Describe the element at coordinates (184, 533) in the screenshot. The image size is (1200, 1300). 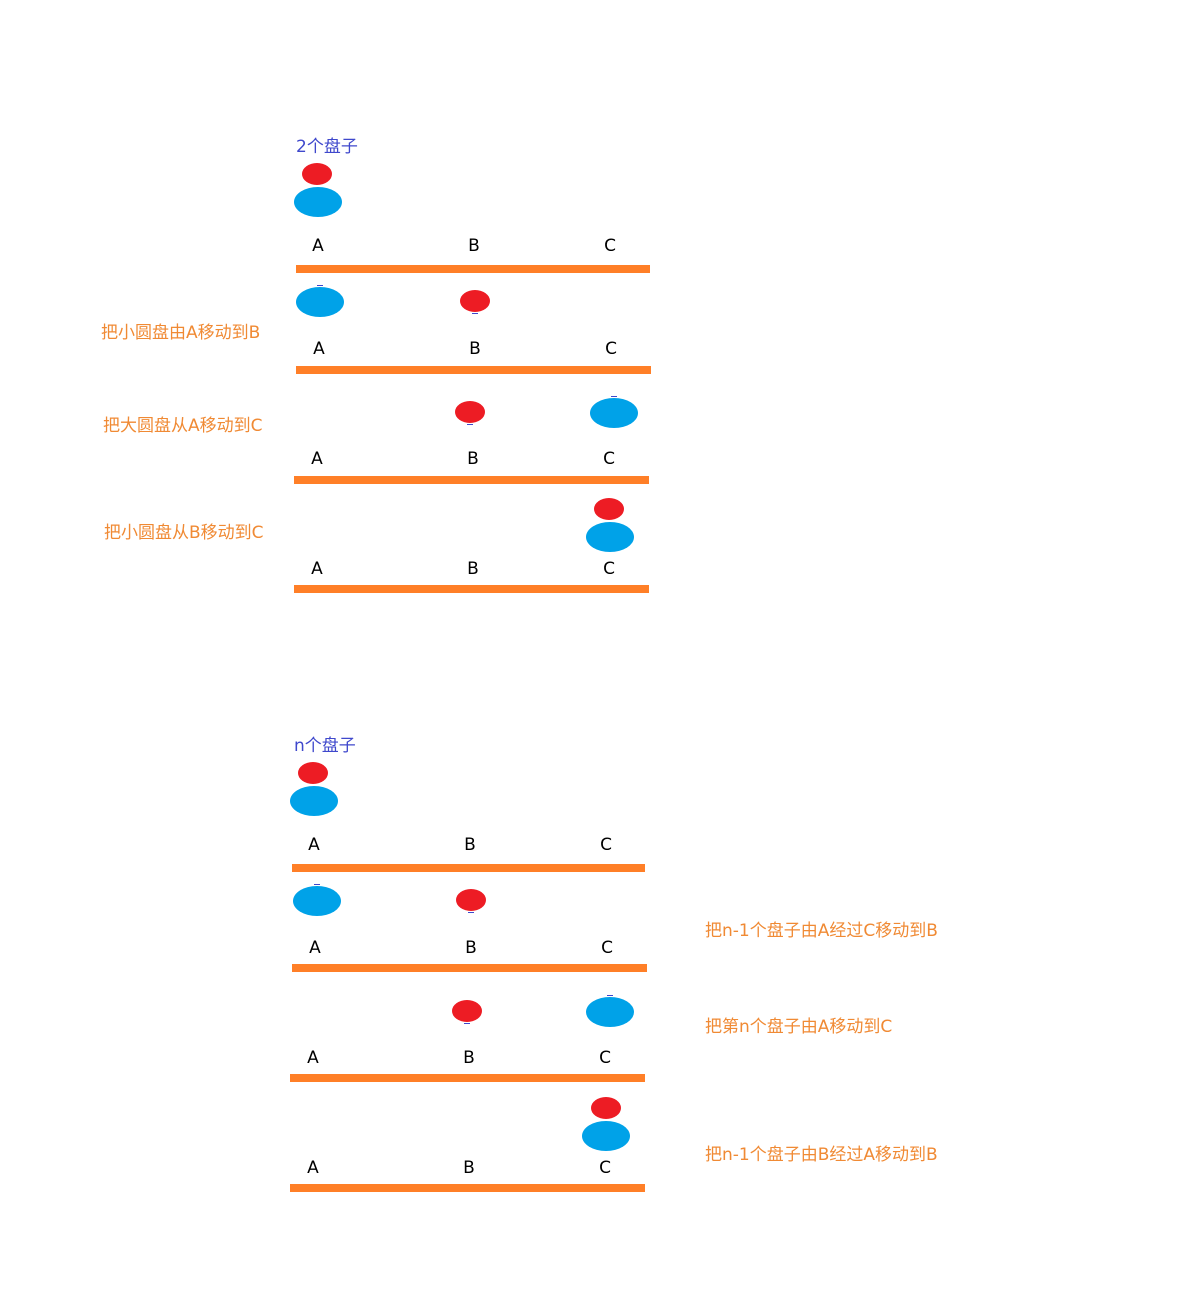
I see `step-label: 把小圆盘从B移动到C` at that location.